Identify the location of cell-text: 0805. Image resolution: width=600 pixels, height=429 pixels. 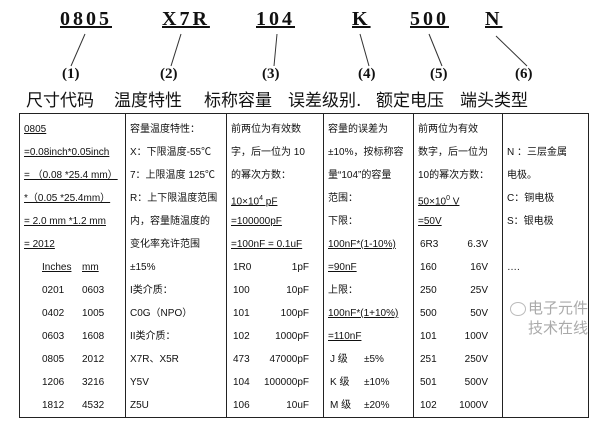
(35, 129).